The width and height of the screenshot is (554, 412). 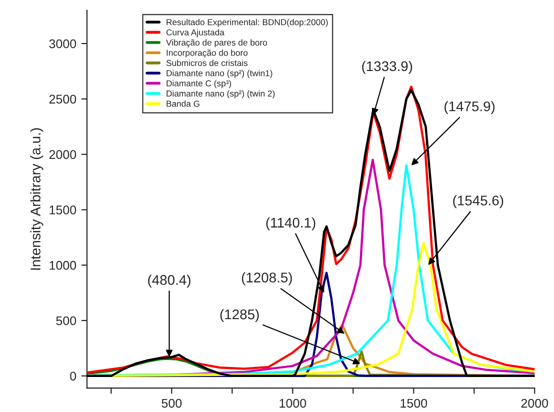 I want to click on legend-label: Incorporação do boro, so click(x=207, y=53).